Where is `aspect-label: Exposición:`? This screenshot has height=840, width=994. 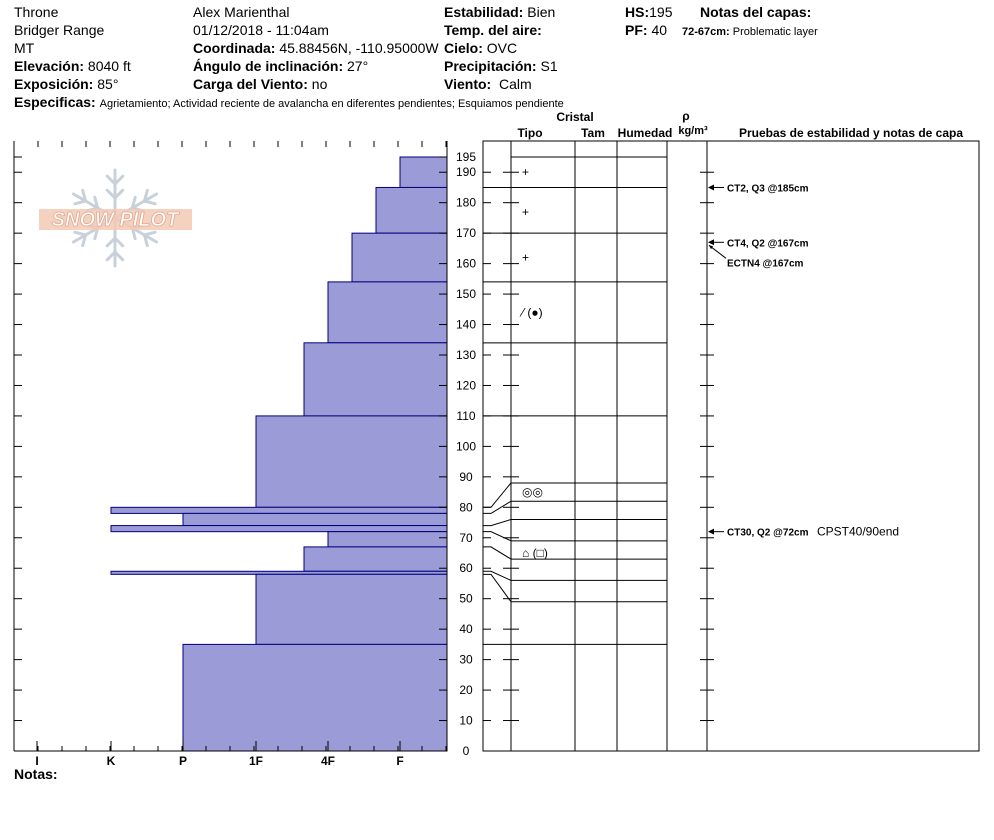 aspect-label: Exposición: is located at coordinates (54, 84).